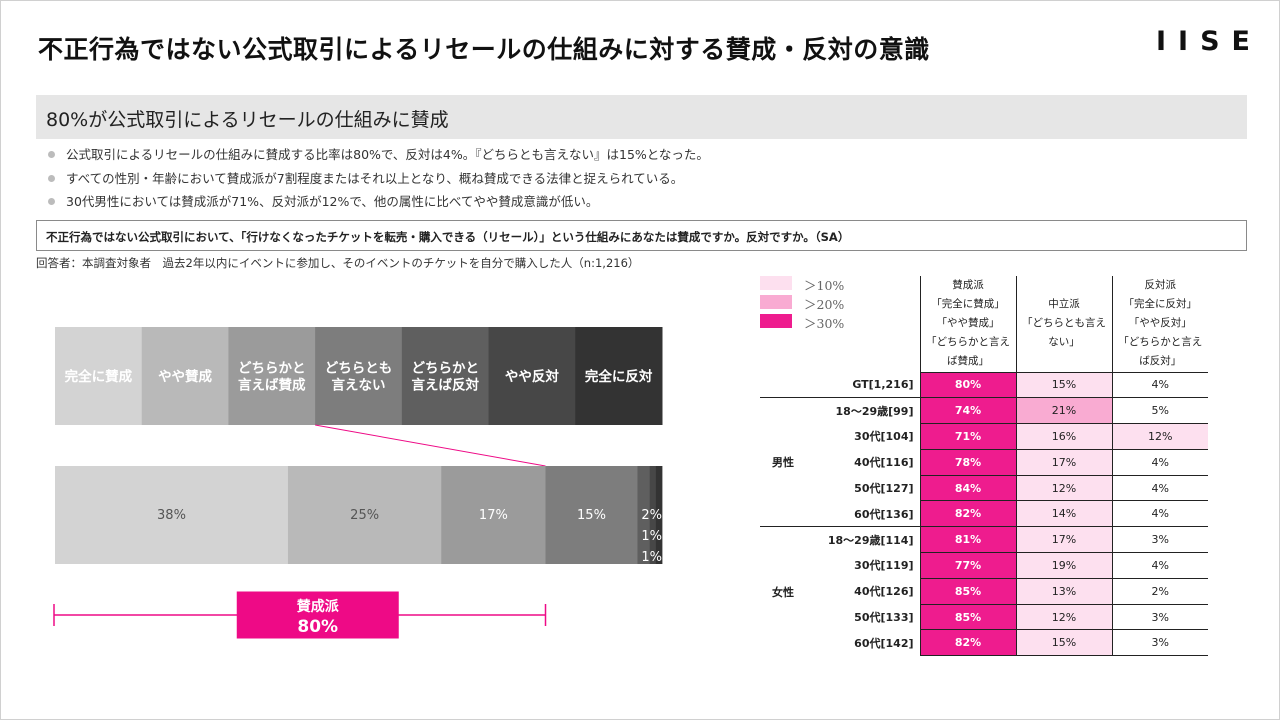  Describe the element at coordinates (968, 285) in the screenshot. I see `column-header-line: 賛成派` at that location.